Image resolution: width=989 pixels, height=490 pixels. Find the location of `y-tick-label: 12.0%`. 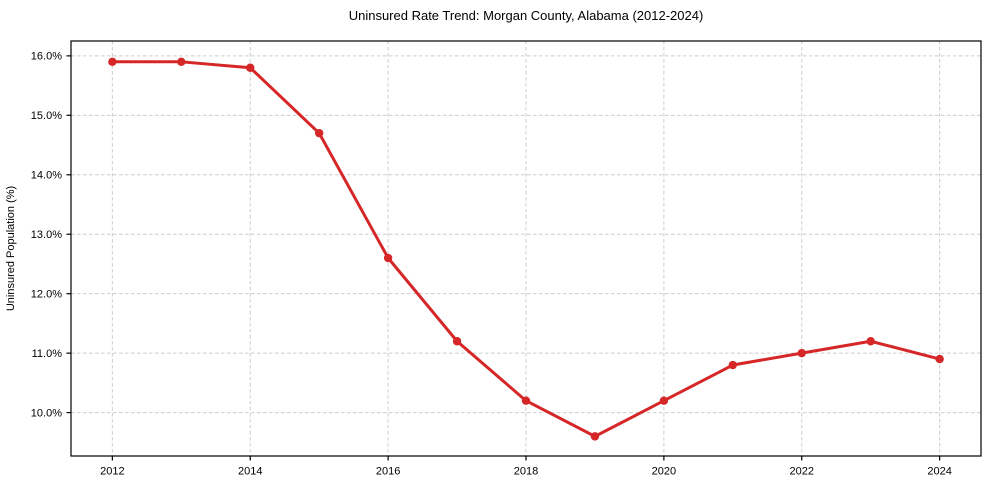

y-tick-label: 12.0% is located at coordinates (46, 294).